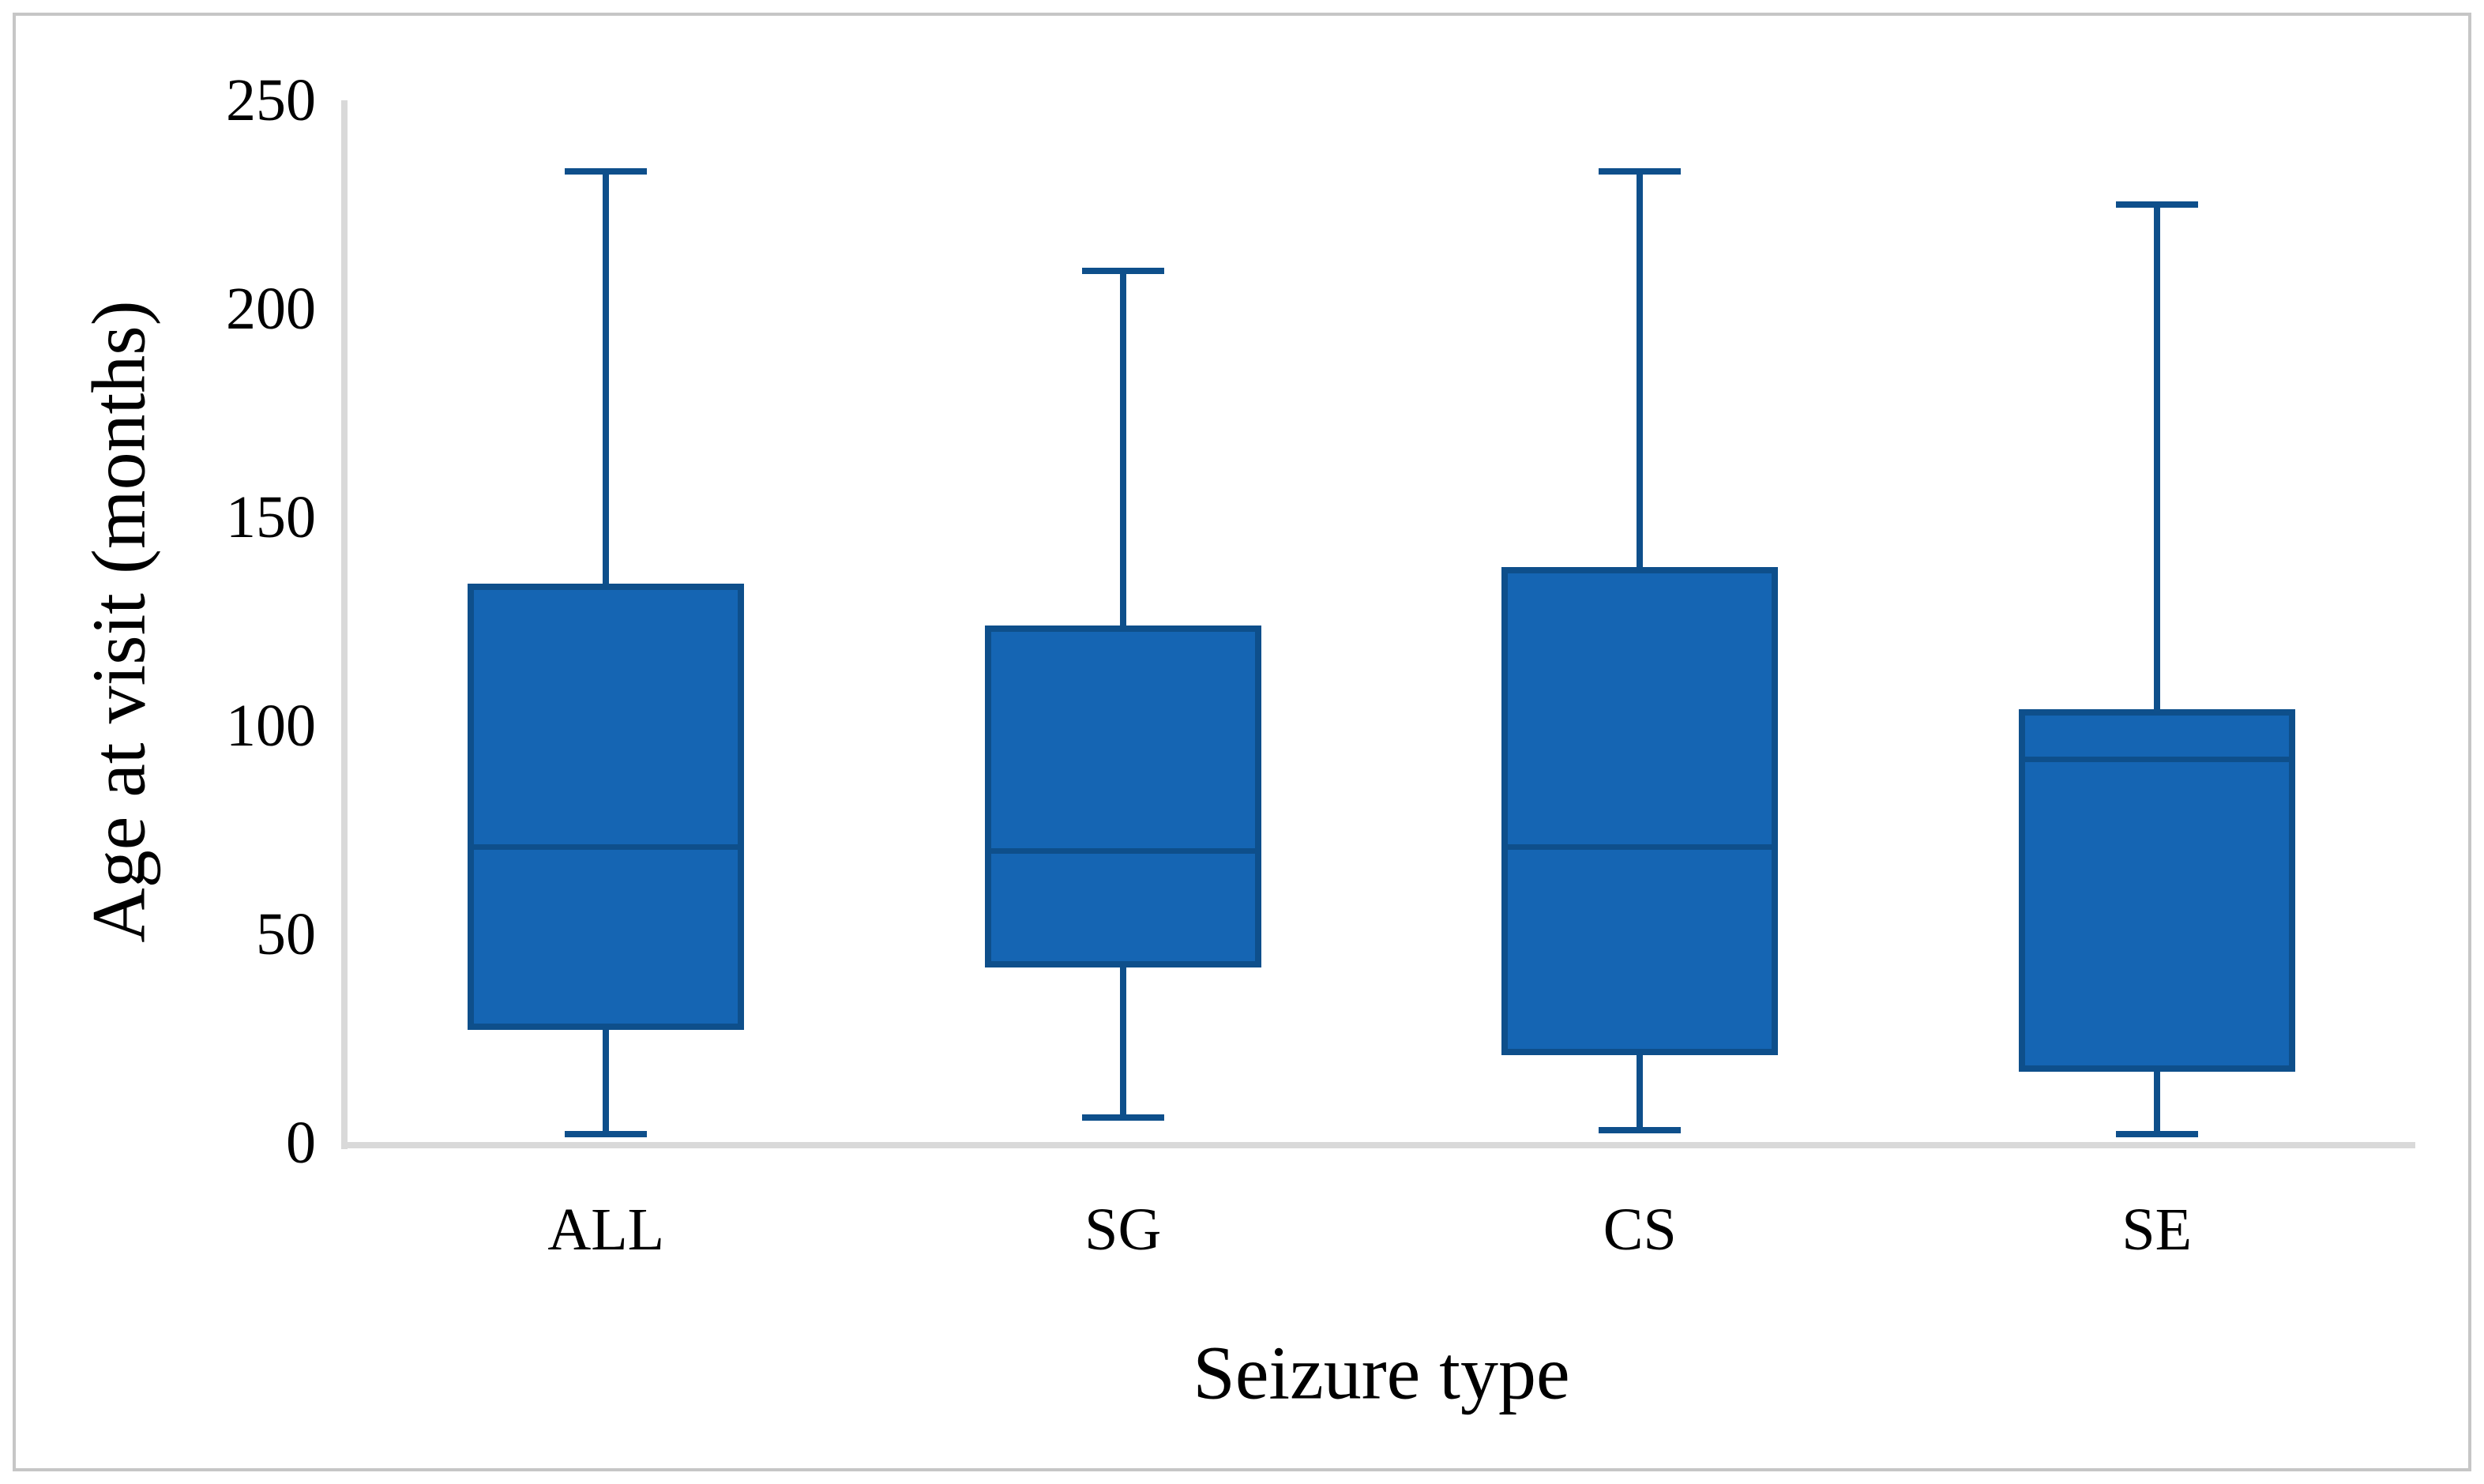  I want to click on whisker-bottom-cap-SG, so click(1122, 1117).